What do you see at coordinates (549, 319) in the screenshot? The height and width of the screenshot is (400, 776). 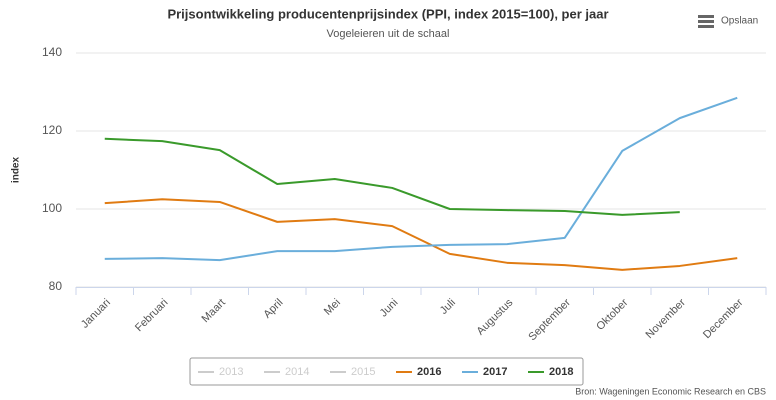 I see `x-tick-label: September` at bounding box center [549, 319].